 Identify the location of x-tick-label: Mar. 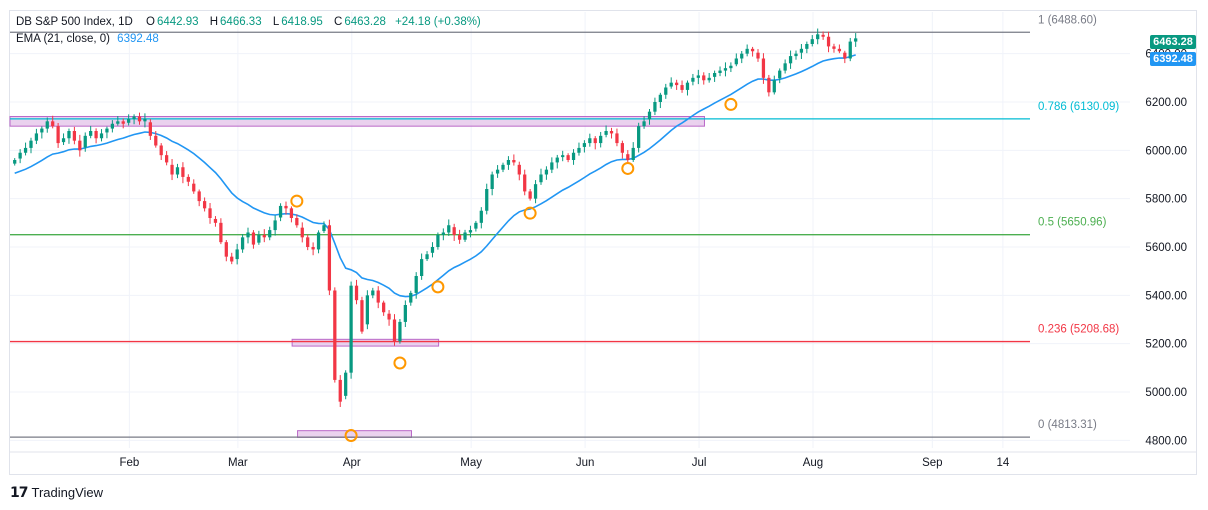
(238, 463).